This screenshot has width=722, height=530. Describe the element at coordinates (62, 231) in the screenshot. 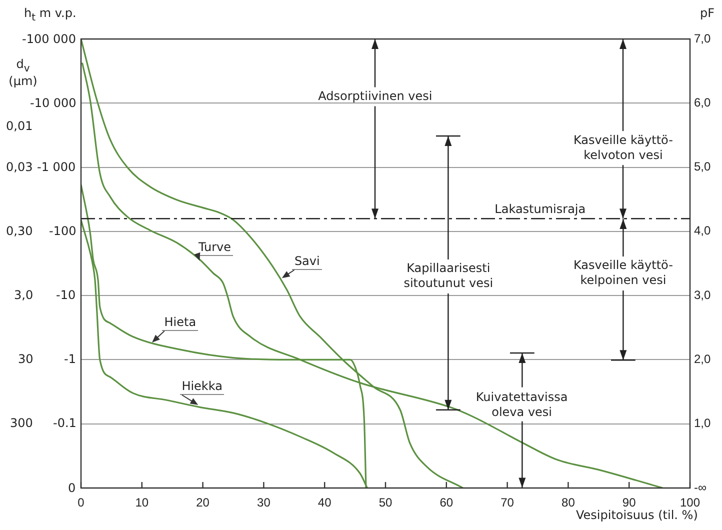

I see `text: -100` at that location.